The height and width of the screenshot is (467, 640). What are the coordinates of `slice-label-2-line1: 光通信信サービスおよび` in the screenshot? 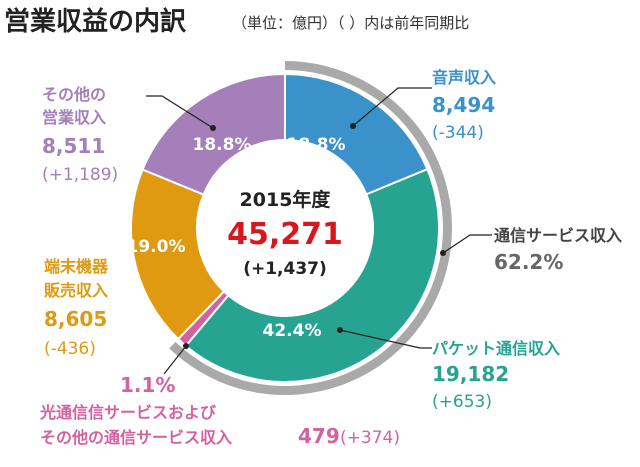 It's located at (128, 412).